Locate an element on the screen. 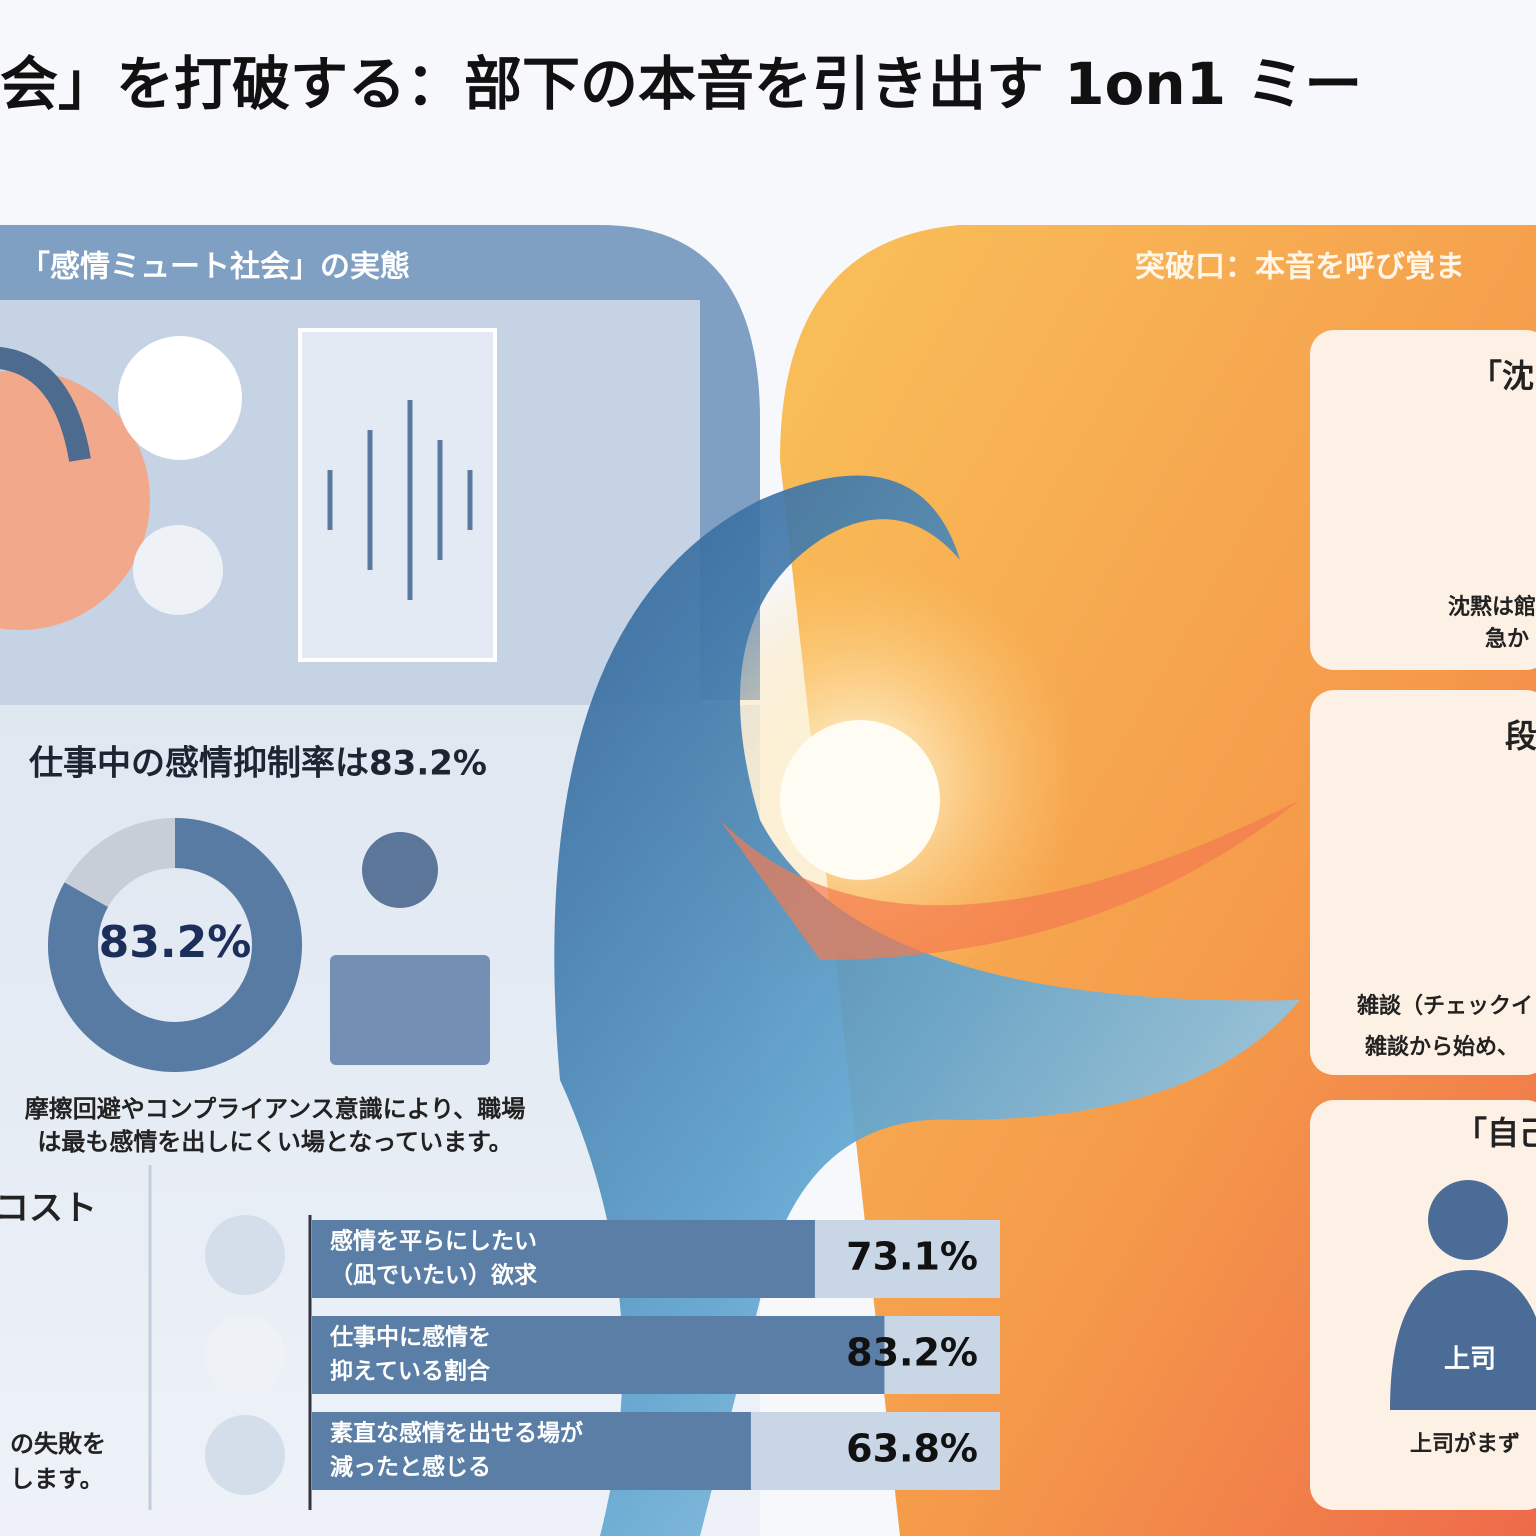 The width and height of the screenshot is (1536, 1540). bar-label: 素直な感情を出せる場が is located at coordinates (456, 1433).